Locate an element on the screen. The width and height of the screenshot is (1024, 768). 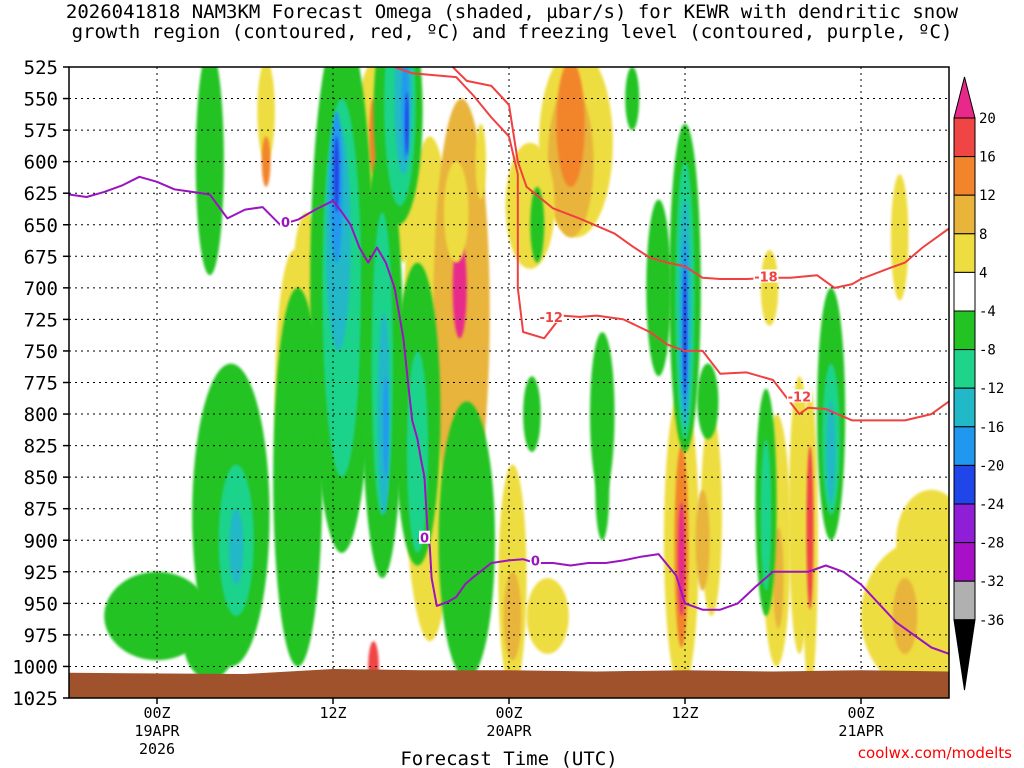
y-tick-label-550: 550 is located at coordinates (41, 100).